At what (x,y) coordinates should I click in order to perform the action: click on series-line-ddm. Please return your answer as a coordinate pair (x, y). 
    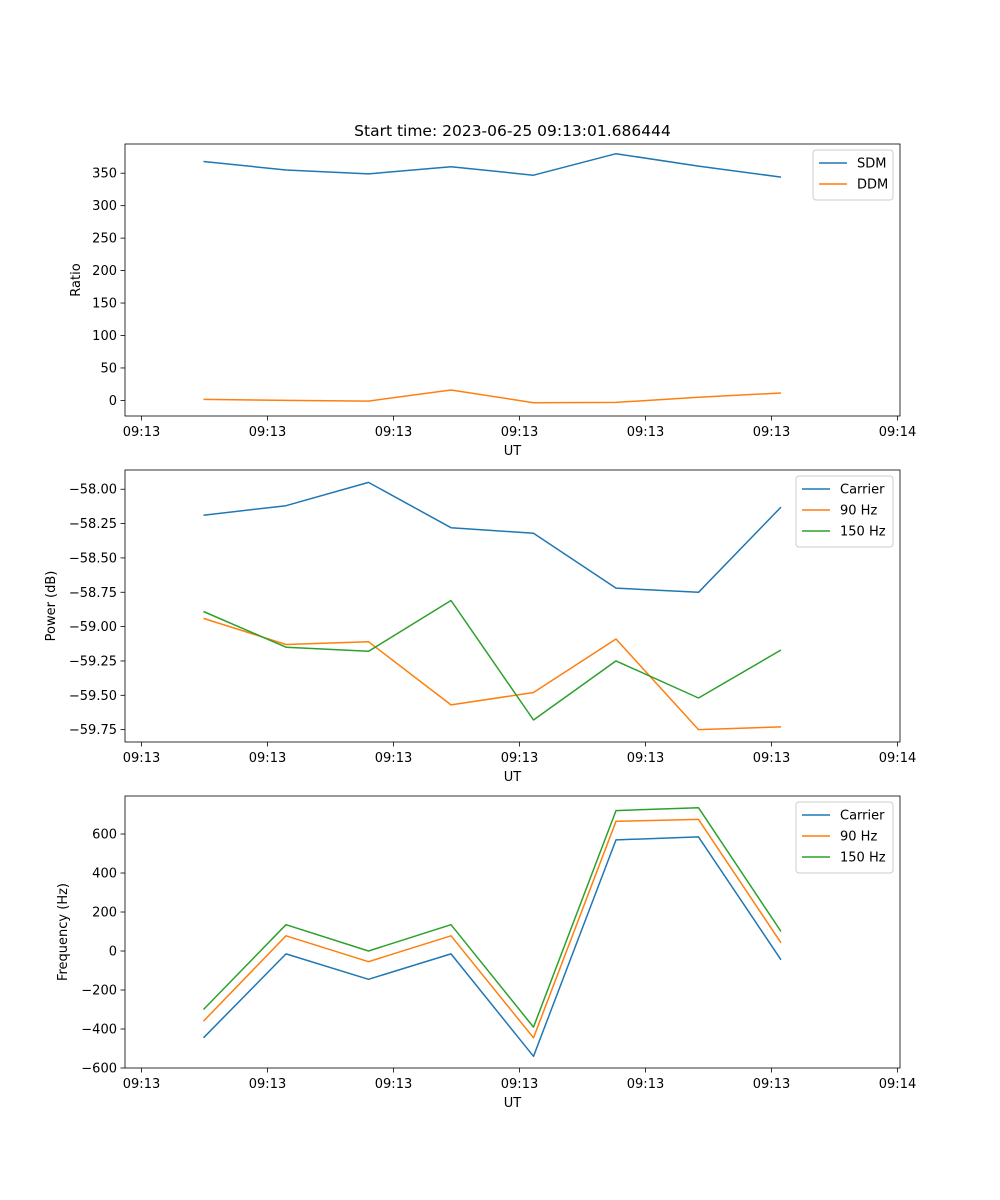
    Looking at the image, I should click on (492, 396).